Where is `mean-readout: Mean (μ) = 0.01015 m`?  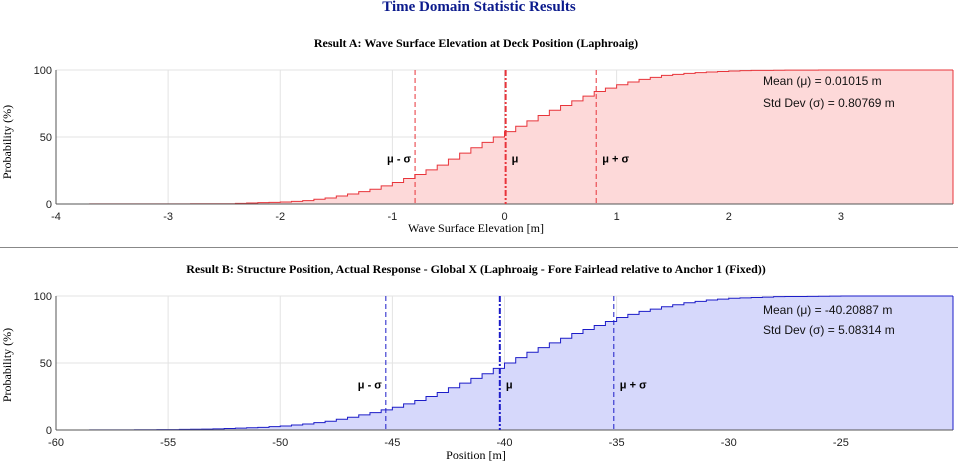 mean-readout: Mean (μ) = 0.01015 m is located at coordinates (822, 81).